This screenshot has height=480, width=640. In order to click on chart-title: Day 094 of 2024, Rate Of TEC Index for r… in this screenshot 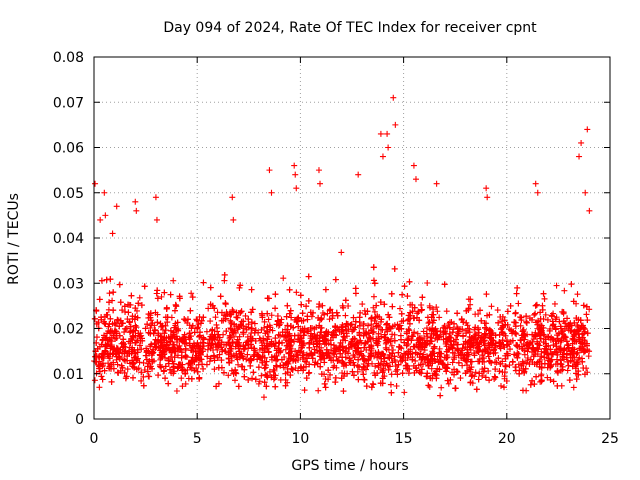, I will do `click(350, 28)`.